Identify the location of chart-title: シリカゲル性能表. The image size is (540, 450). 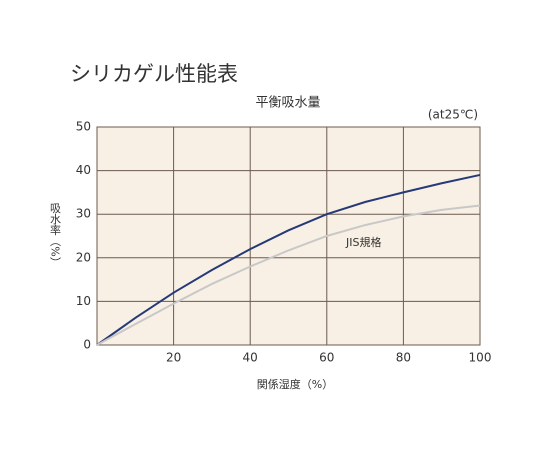
(154, 74).